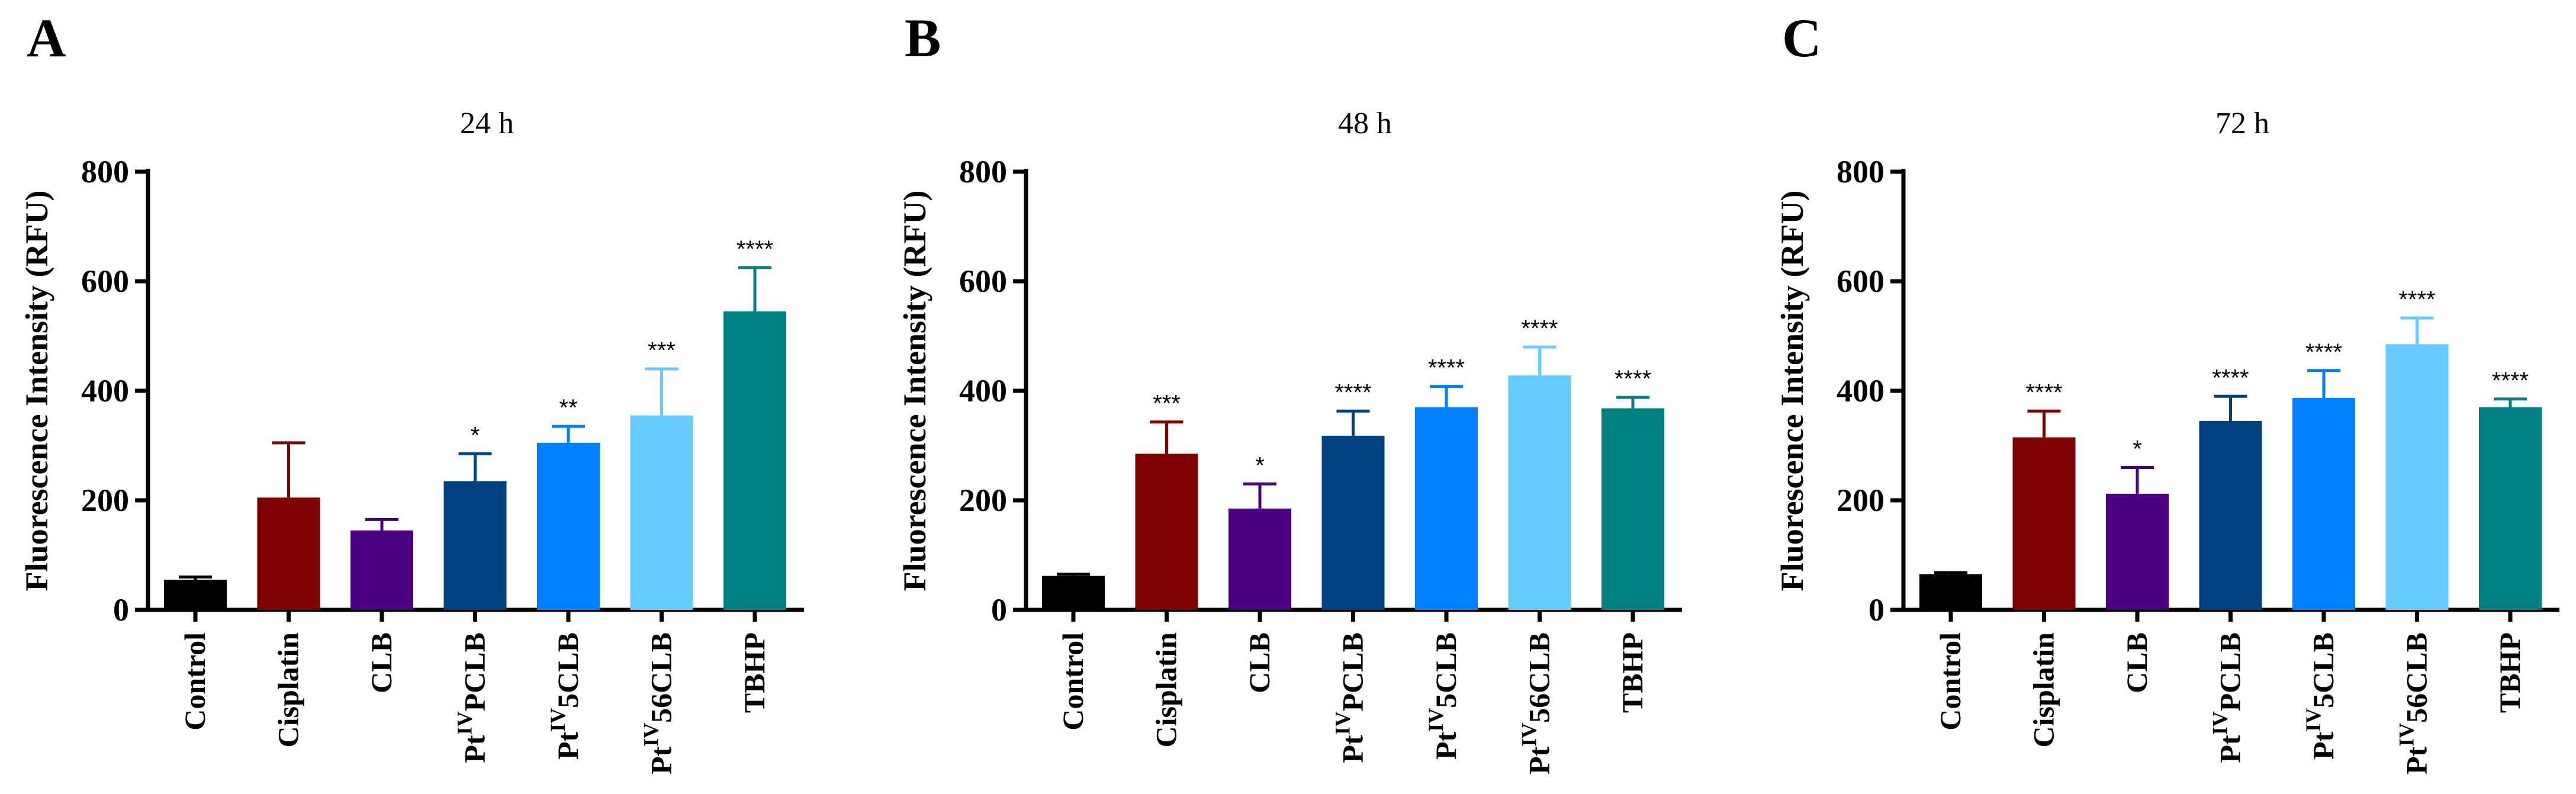 This screenshot has height=794, width=2576. Describe the element at coordinates (46, 38) in the screenshot. I see `panel-letter: A` at that location.